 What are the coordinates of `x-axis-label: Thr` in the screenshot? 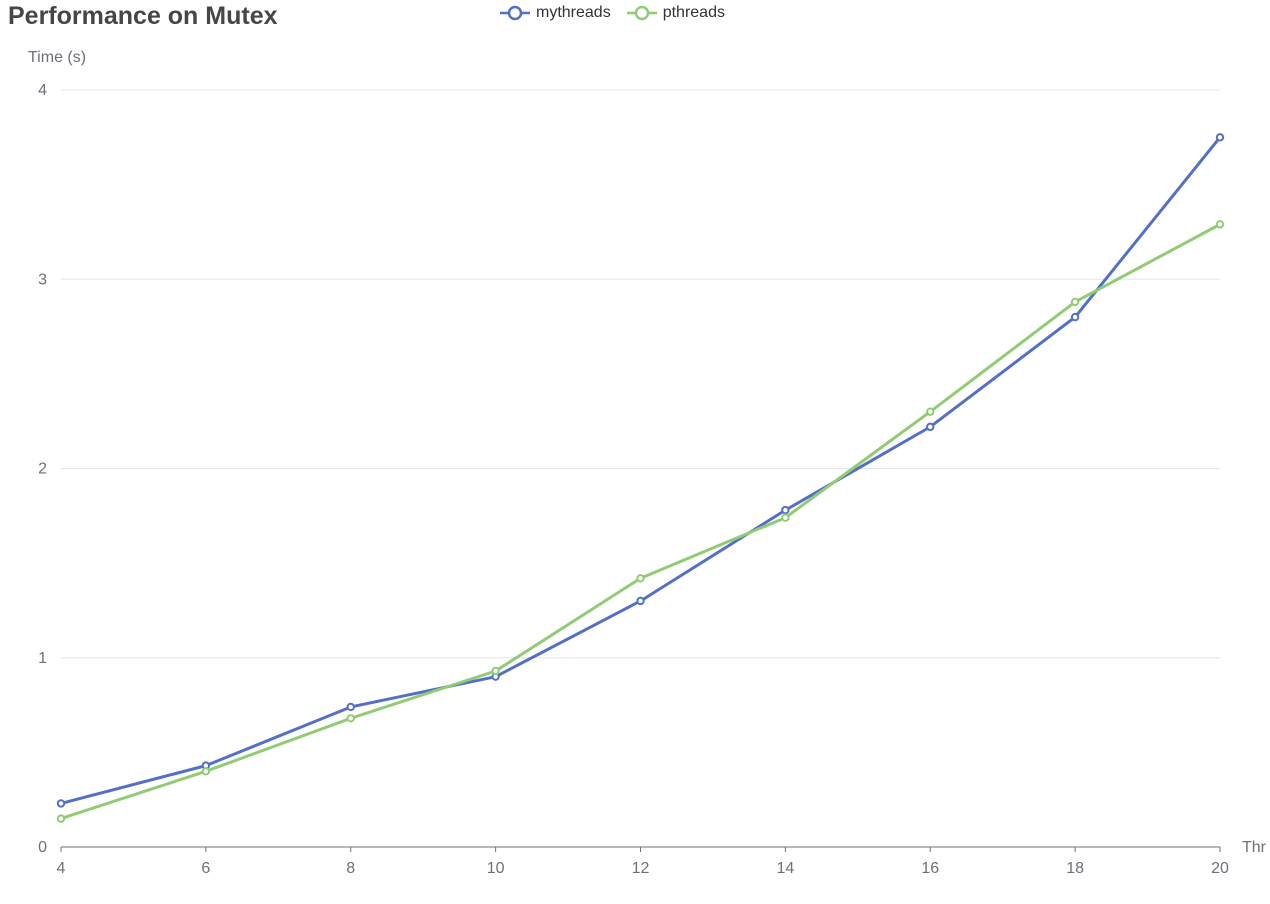 It's located at (1254, 847).